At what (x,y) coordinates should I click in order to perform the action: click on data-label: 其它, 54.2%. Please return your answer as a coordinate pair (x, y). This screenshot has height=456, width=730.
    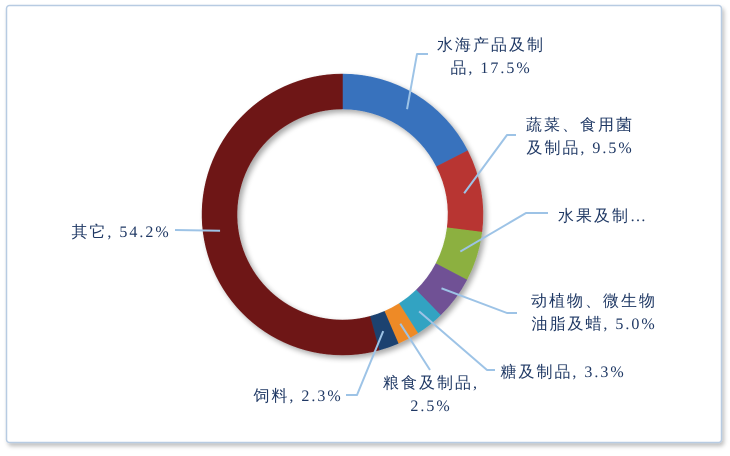
    Looking at the image, I should click on (121, 232).